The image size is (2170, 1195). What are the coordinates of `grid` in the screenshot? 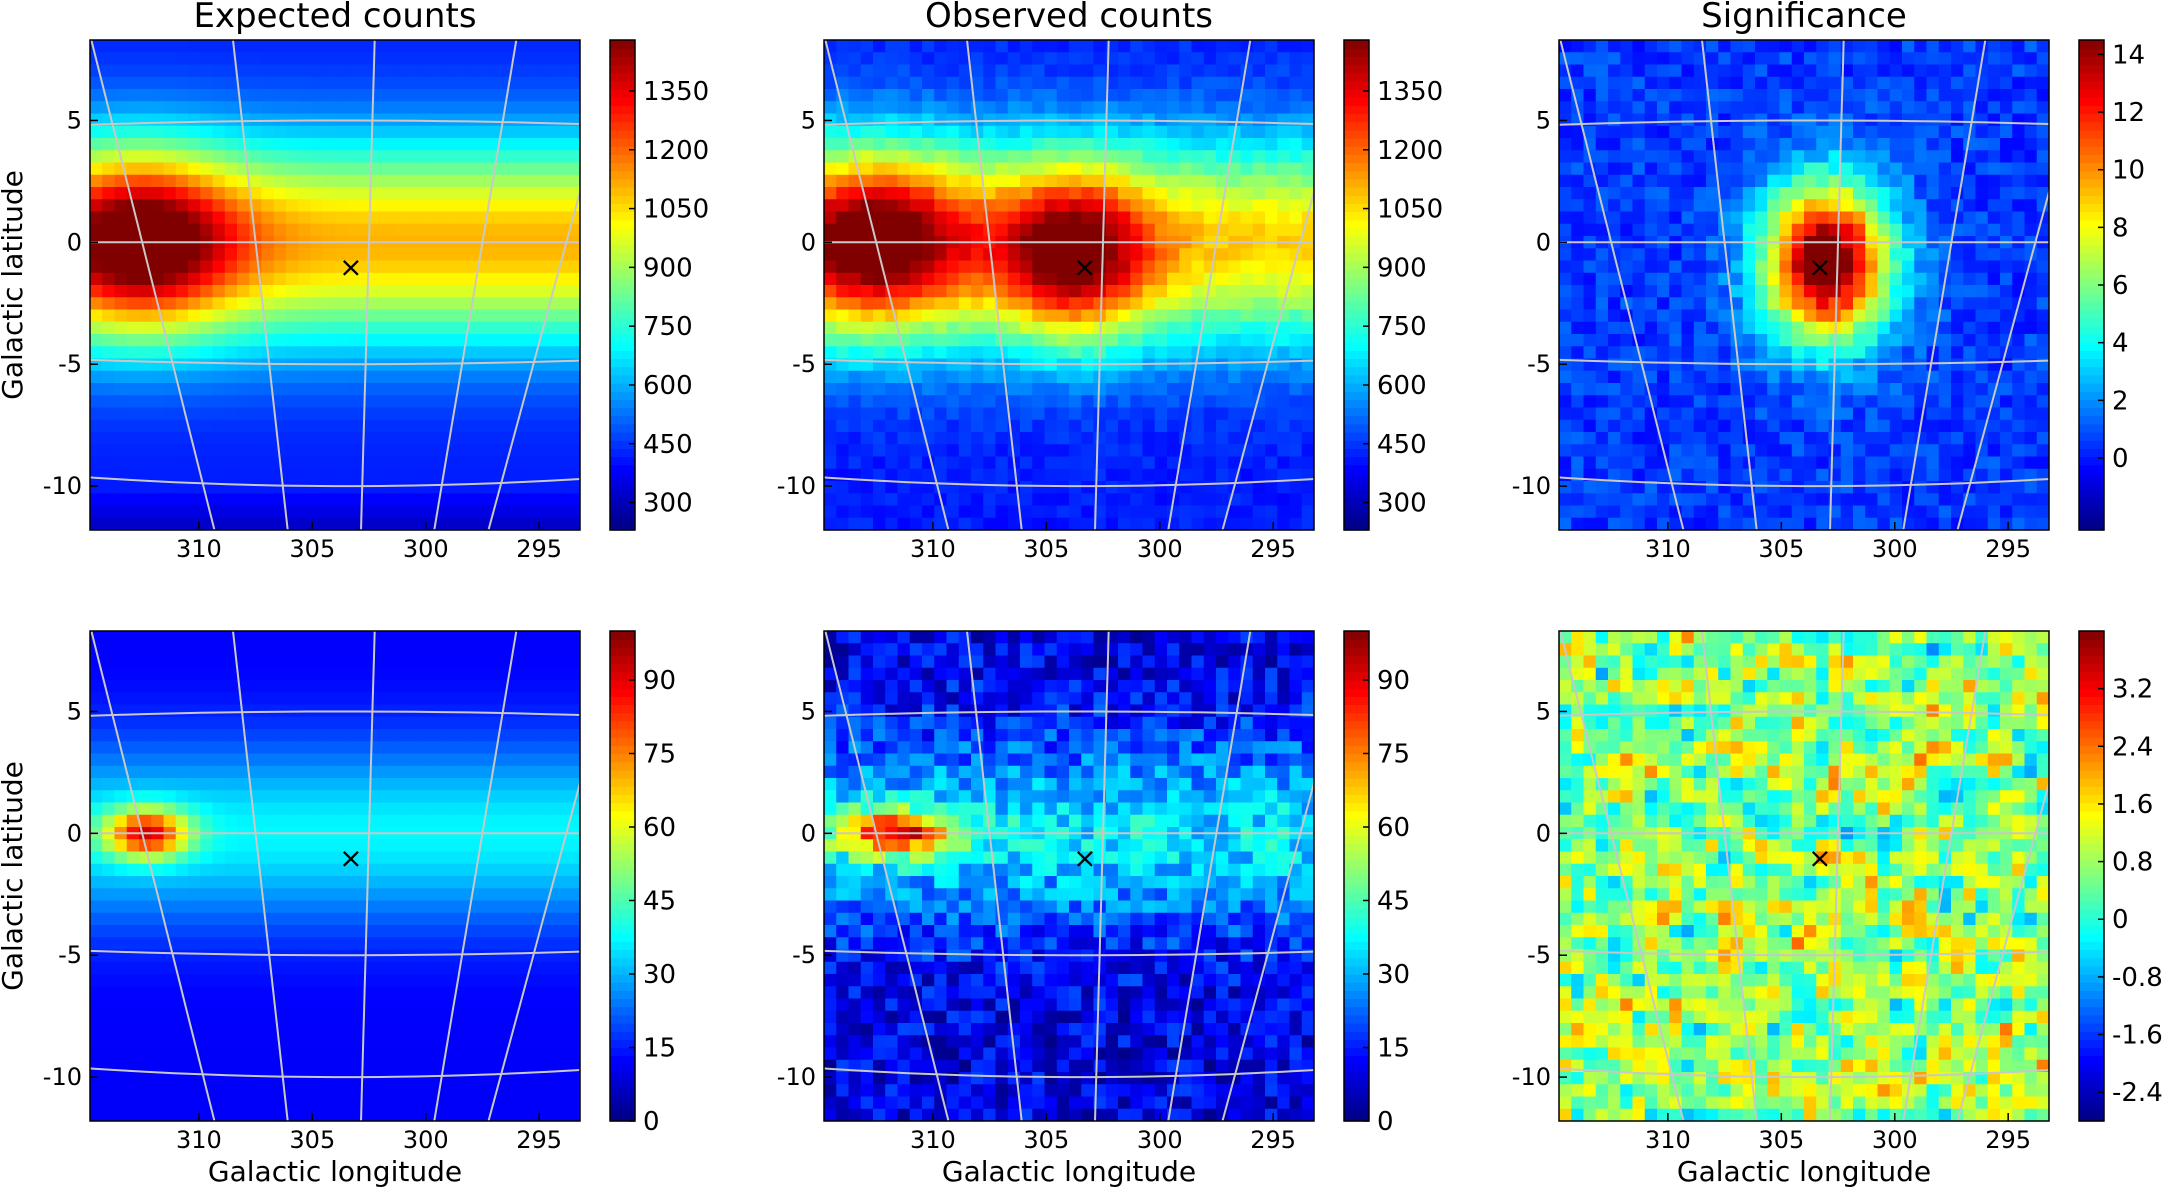 It's located at (335, 285).